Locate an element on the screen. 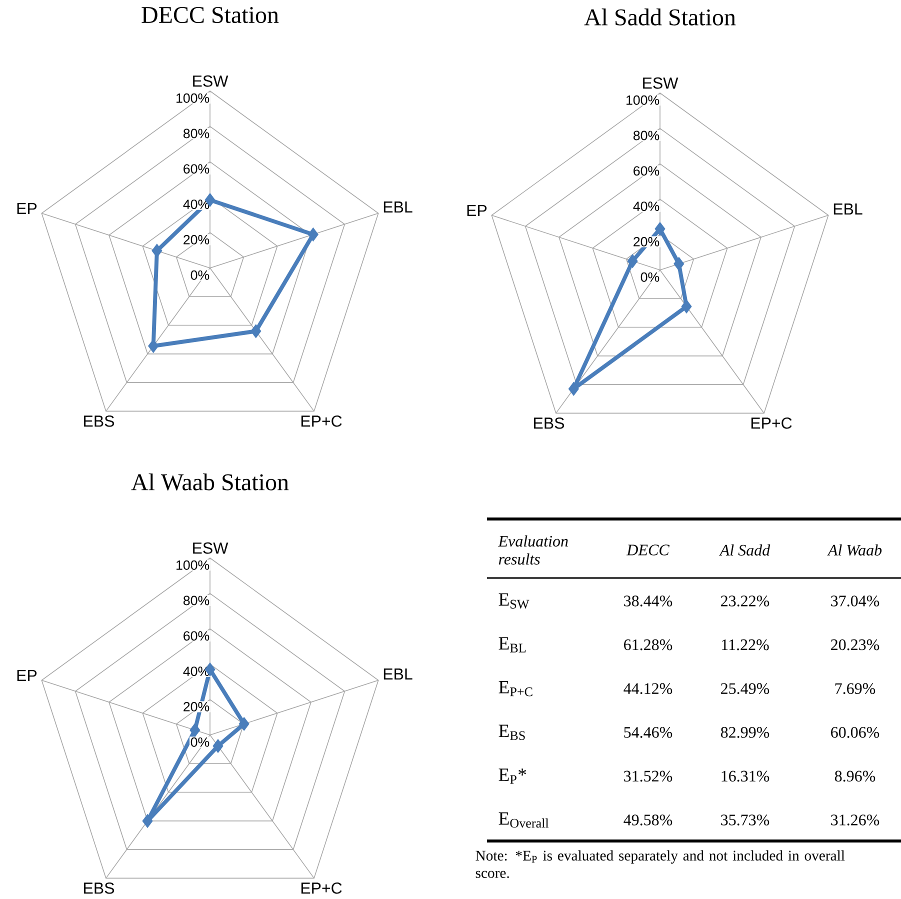  text: 54.46% is located at coordinates (648, 732).